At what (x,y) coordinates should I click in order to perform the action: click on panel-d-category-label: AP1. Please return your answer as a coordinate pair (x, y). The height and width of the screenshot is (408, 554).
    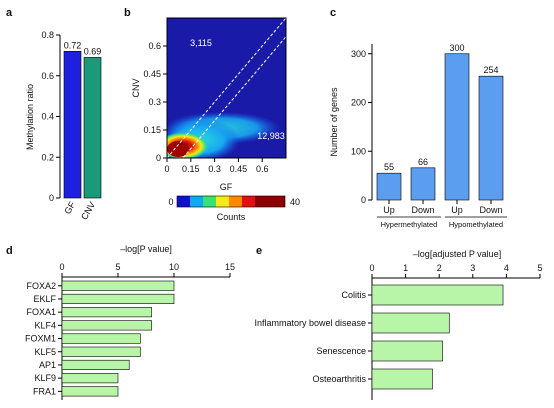
    Looking at the image, I should click on (47, 365).